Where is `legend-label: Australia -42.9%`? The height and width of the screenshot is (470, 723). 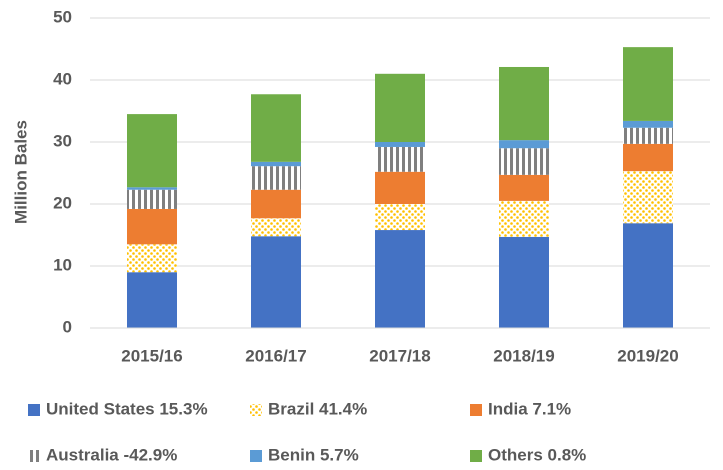
legend-label: Australia -42.9% is located at coordinates (111, 454).